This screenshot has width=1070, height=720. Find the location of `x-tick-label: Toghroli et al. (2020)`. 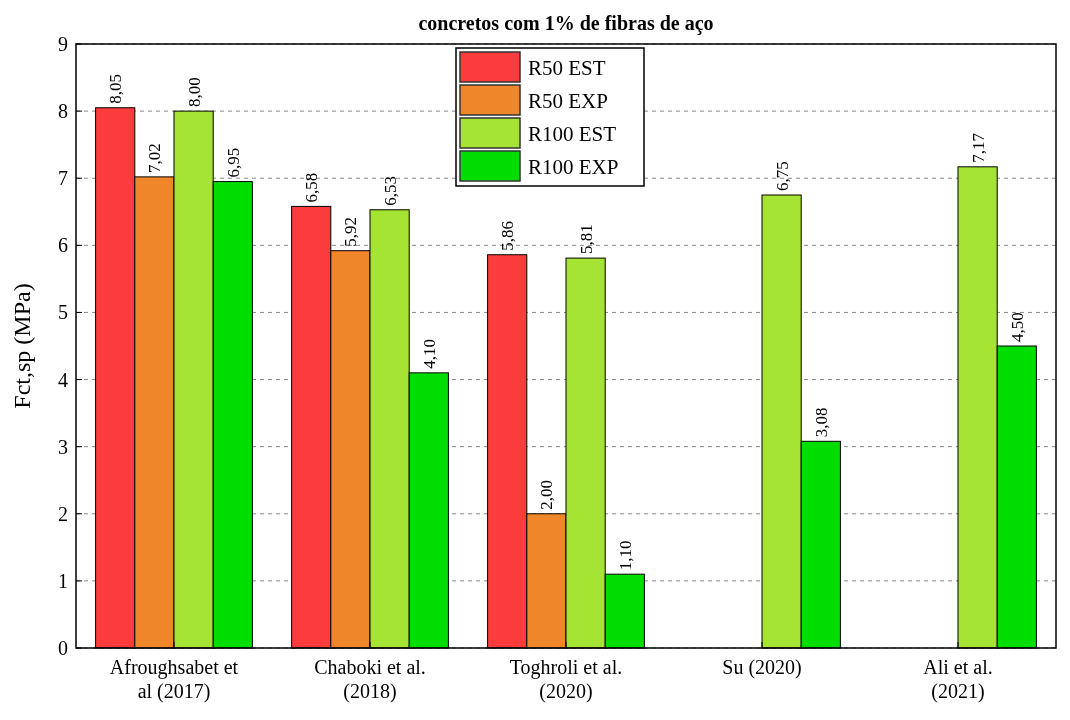

x-tick-label: Toghroli et al. (2020) is located at coordinates (566, 679).